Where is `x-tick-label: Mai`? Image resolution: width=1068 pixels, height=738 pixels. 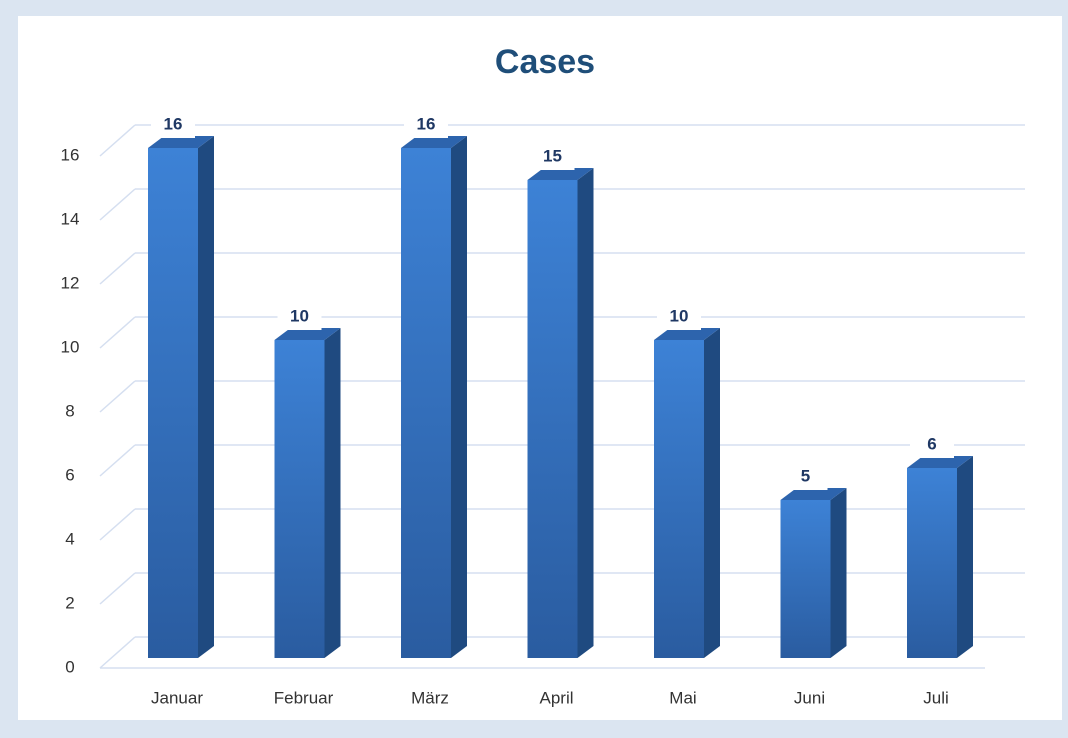 x-tick-label: Mai is located at coordinates (682, 697).